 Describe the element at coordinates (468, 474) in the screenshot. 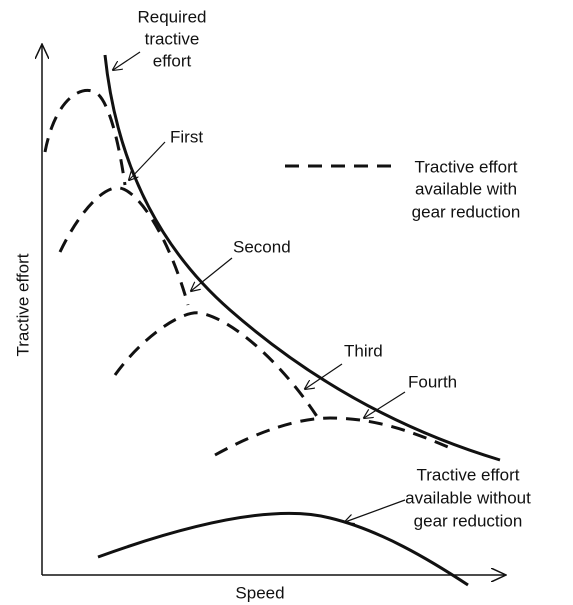

I see `label: Tractive effort` at that location.